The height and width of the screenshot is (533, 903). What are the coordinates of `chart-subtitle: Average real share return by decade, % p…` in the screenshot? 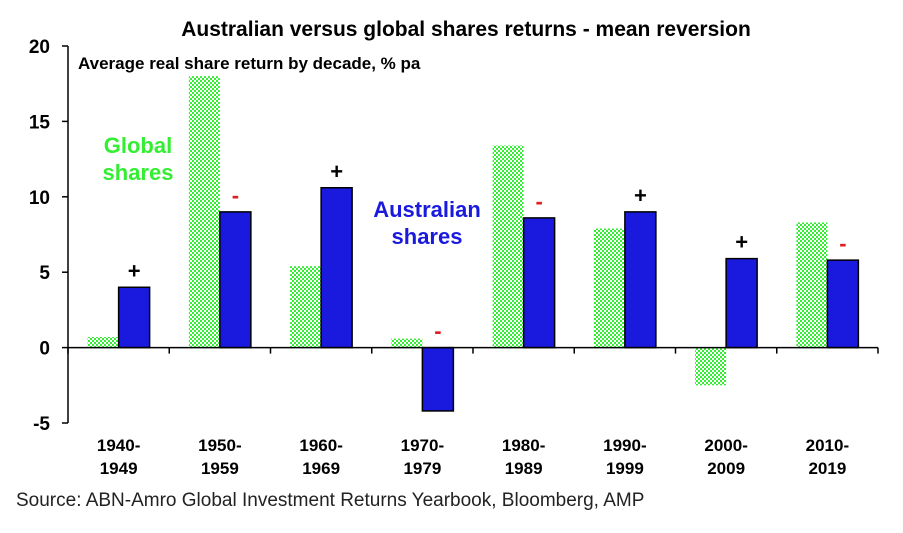 It's located at (249, 63).